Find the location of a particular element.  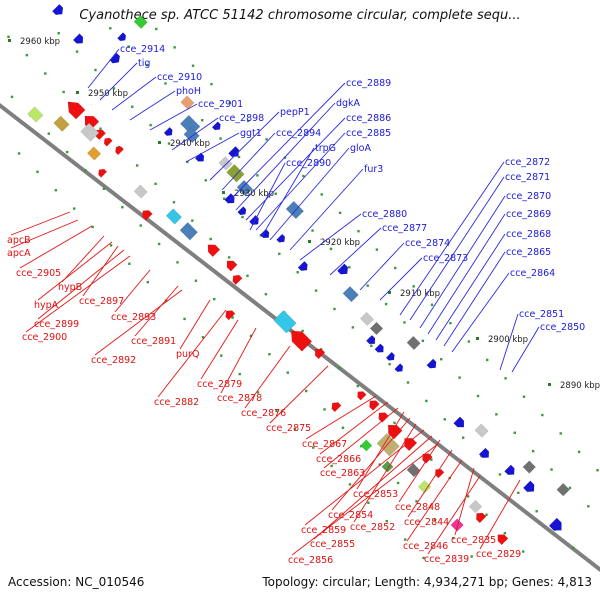

gene-label-reverse: cce_2893 is located at coordinates (133, 317).